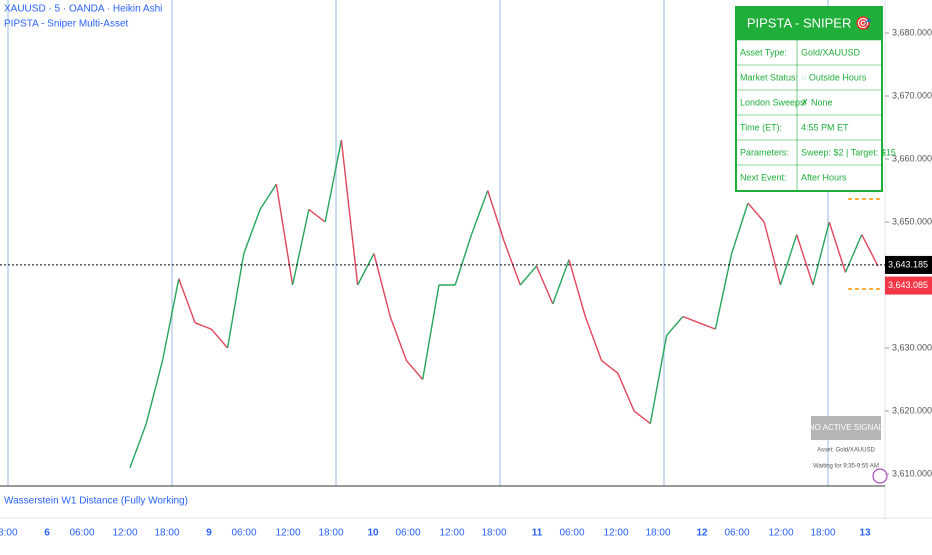 The width and height of the screenshot is (932, 555). Describe the element at coordinates (912, 410) in the screenshot. I see `y-tick-label: 3,620.000` at that location.